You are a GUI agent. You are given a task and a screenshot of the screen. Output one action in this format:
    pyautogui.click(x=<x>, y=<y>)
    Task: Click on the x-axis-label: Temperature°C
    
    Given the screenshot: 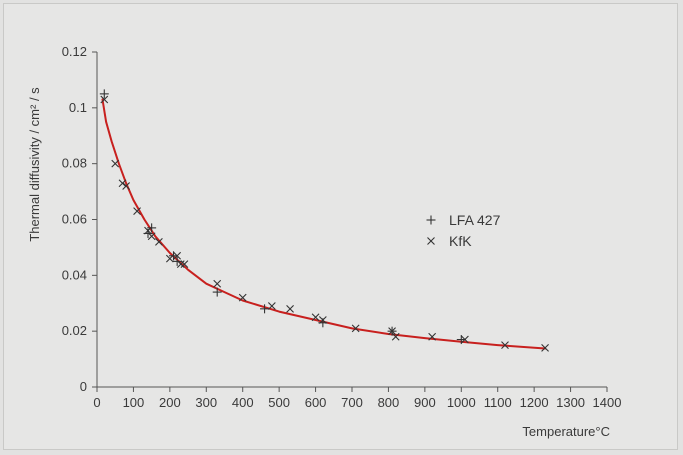 What is the action you would take?
    pyautogui.click(x=566, y=431)
    